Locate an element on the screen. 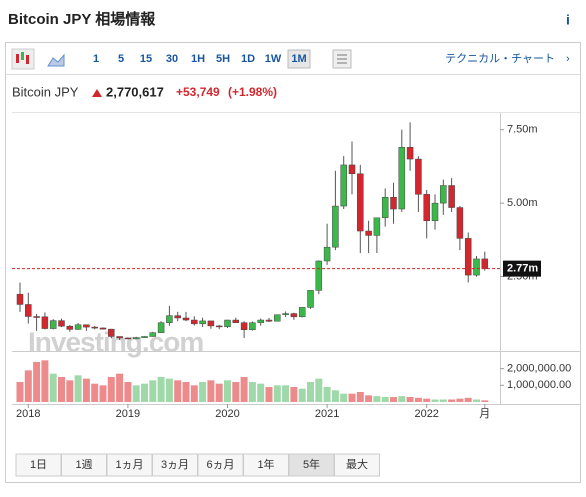 The image size is (586, 497). interval-button: 30 is located at coordinates (172, 59).